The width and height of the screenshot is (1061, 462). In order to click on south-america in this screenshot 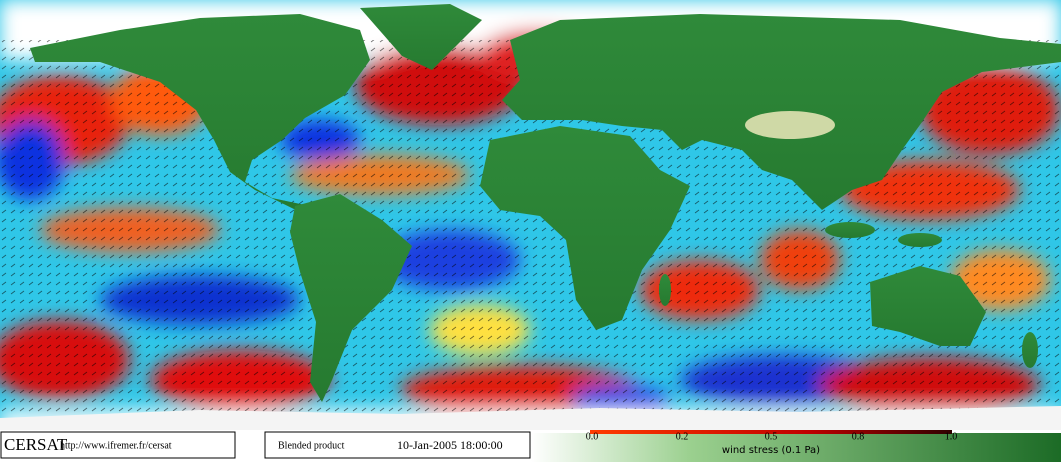, I will do `click(351, 298)`.